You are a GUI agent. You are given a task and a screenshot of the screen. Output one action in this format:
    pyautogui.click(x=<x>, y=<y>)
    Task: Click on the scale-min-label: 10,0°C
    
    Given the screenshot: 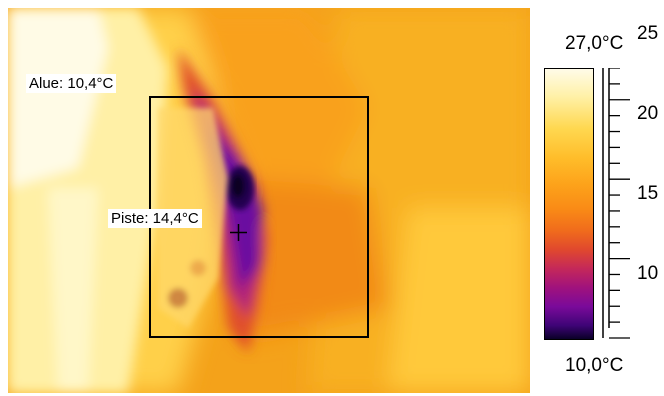 What is the action you would take?
    pyautogui.click(x=594, y=365)
    